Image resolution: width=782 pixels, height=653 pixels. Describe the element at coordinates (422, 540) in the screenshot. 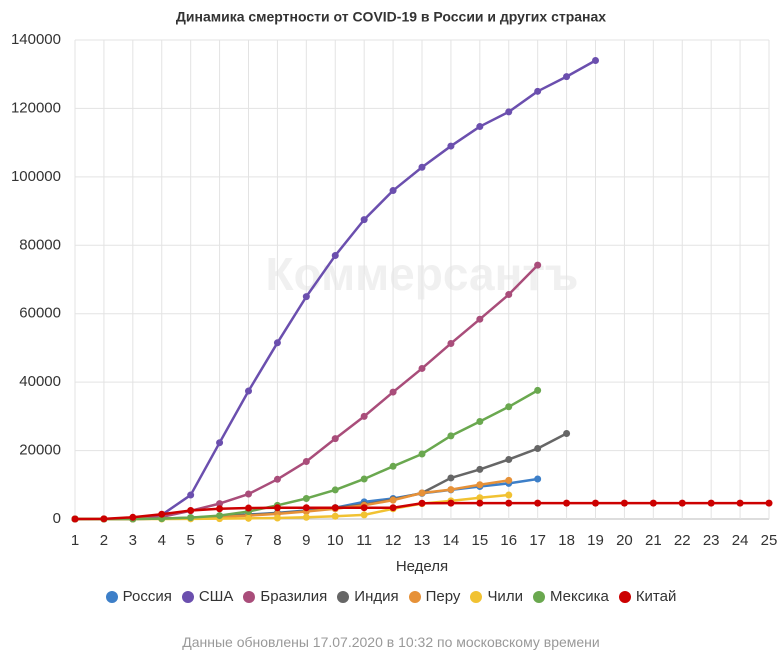

I see `x-tick-label: 13` at that location.